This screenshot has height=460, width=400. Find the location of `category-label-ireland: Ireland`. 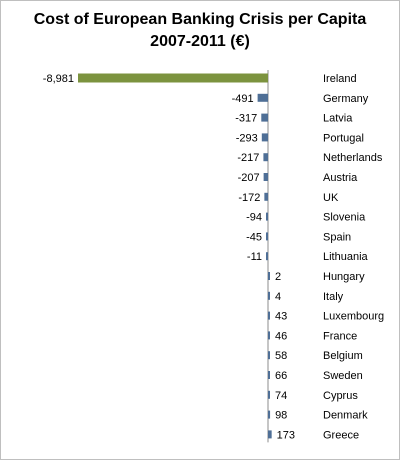

category-label-ireland: Ireland is located at coordinates (340, 79).